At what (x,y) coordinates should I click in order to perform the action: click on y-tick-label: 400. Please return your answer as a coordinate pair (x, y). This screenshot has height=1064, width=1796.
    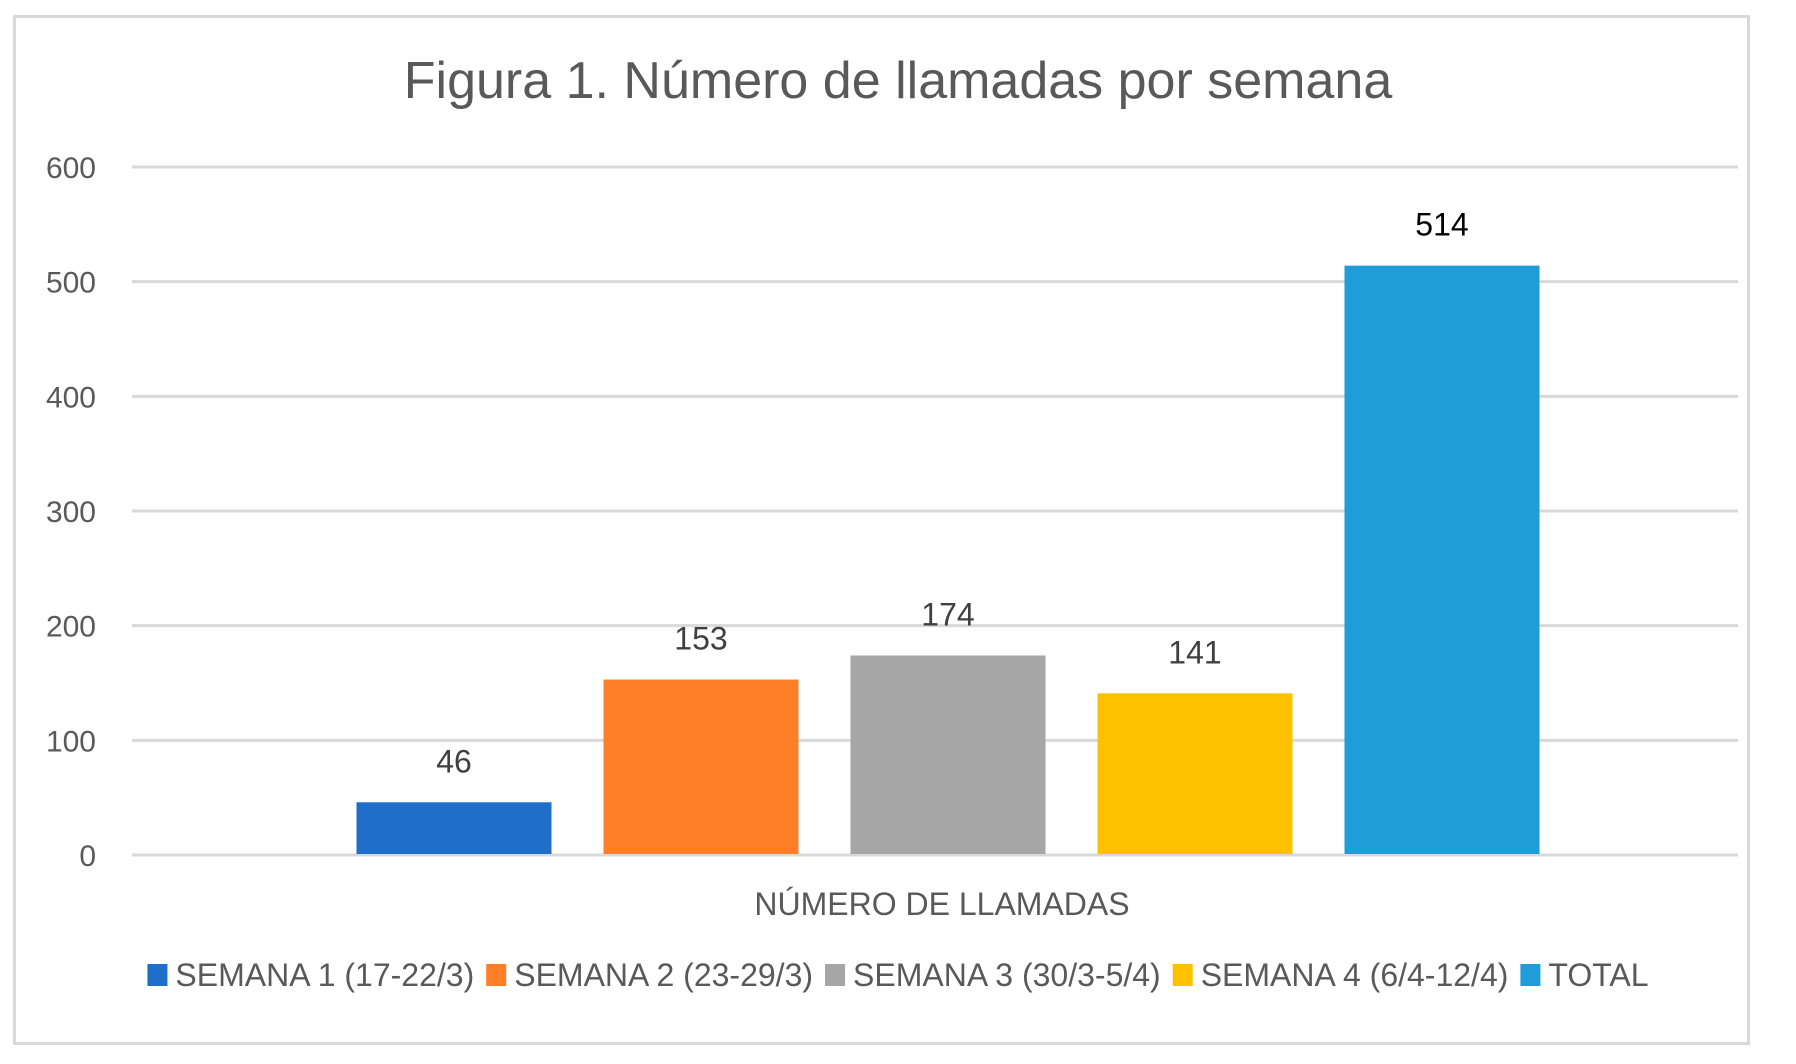
    Looking at the image, I should click on (71, 397).